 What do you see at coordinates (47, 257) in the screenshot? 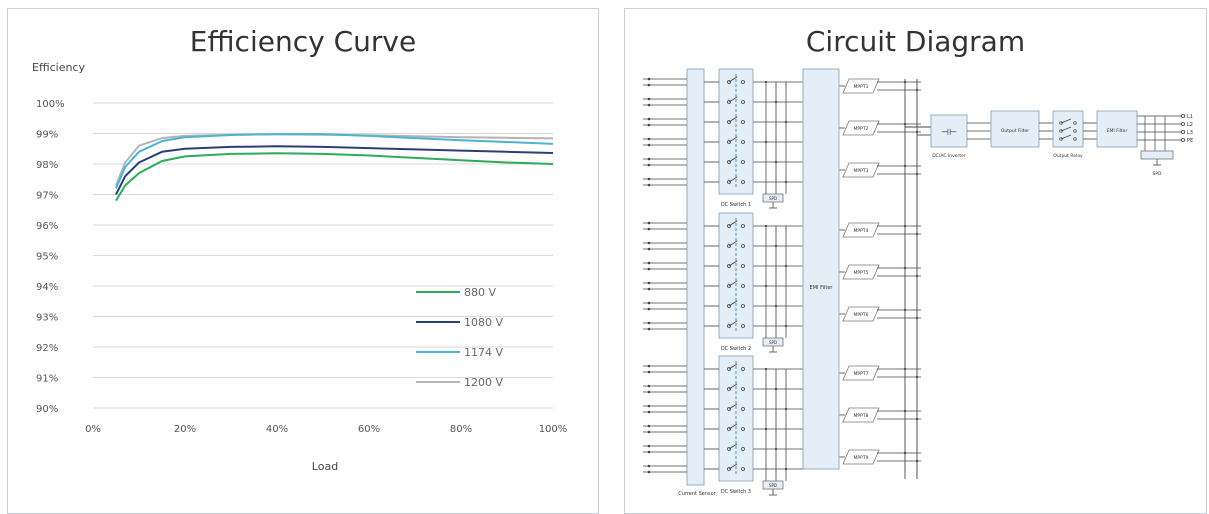
I see `y-tick-label: 95%` at bounding box center [47, 257].